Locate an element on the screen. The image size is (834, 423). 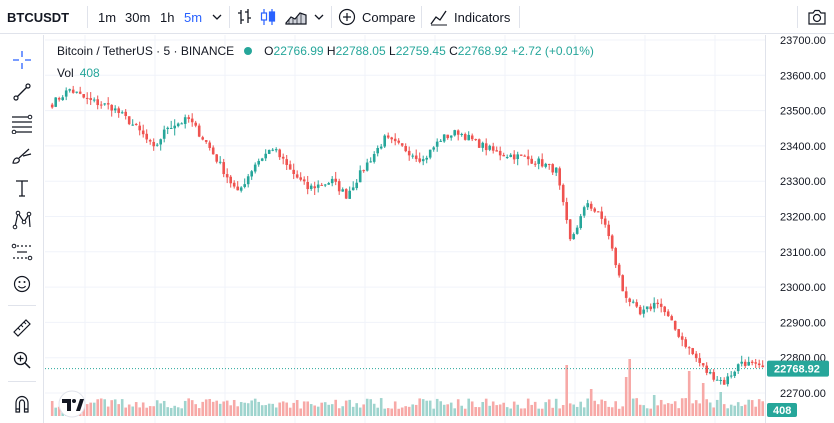
timeframe-30m: 30m is located at coordinates (138, 17).